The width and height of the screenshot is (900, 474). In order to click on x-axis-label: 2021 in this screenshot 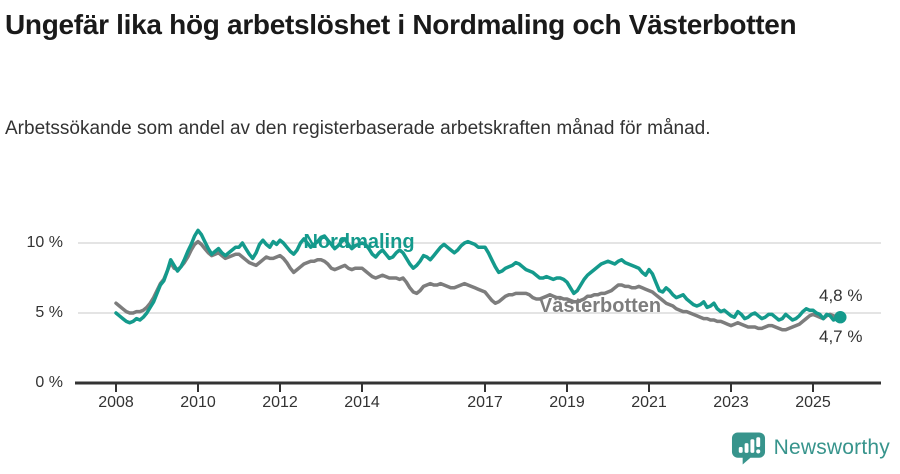, I will do `click(649, 402)`.